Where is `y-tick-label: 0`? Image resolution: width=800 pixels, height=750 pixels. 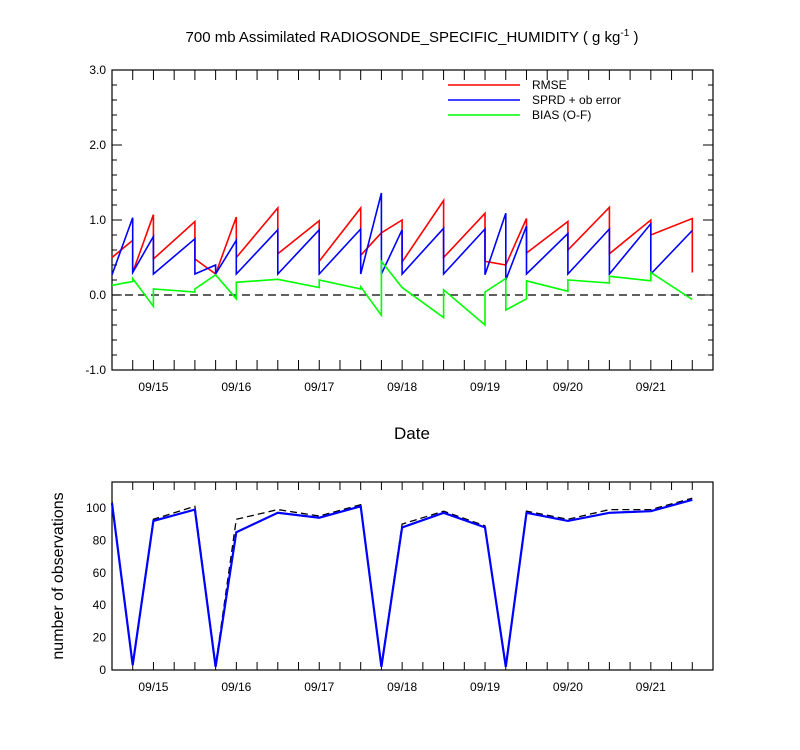 y-tick-label: 0 is located at coordinates (102, 670).